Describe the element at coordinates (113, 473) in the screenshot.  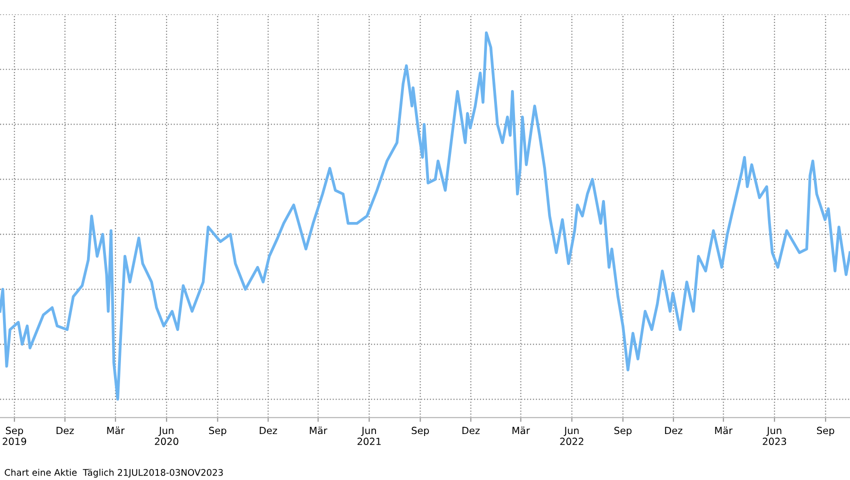
I see `text: Chart eine Aktie Täglich 21JUL2018-03NOV2023` at that location.